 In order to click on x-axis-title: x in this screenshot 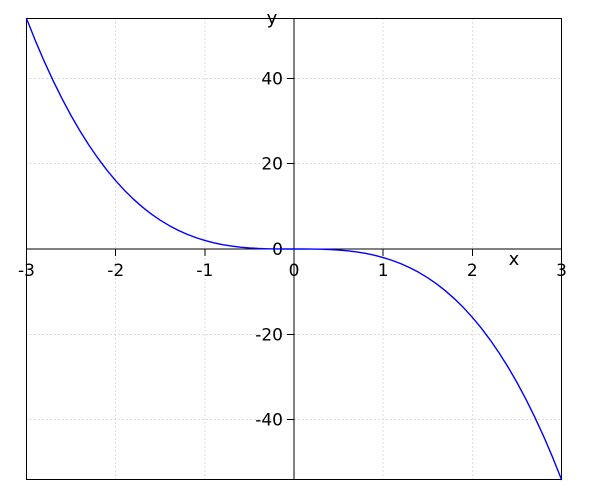, I will do `click(514, 259)`.